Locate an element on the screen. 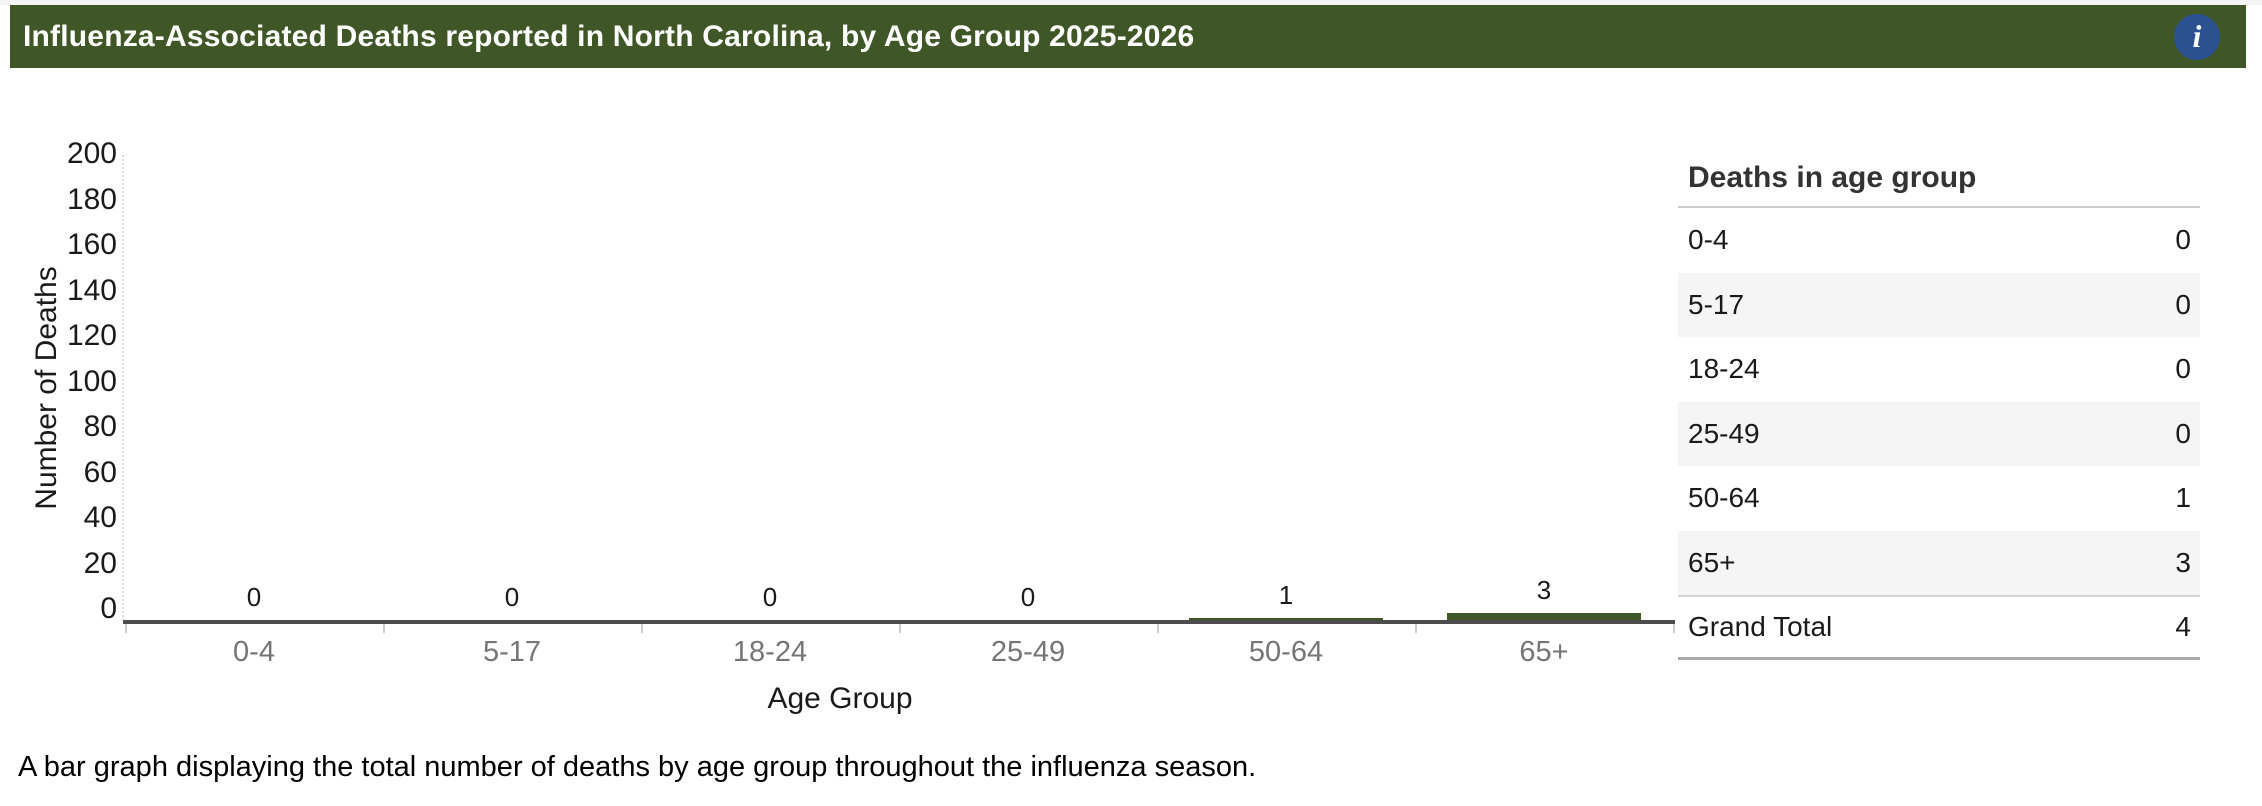  bar-value-label: 1 is located at coordinates (1286, 595).